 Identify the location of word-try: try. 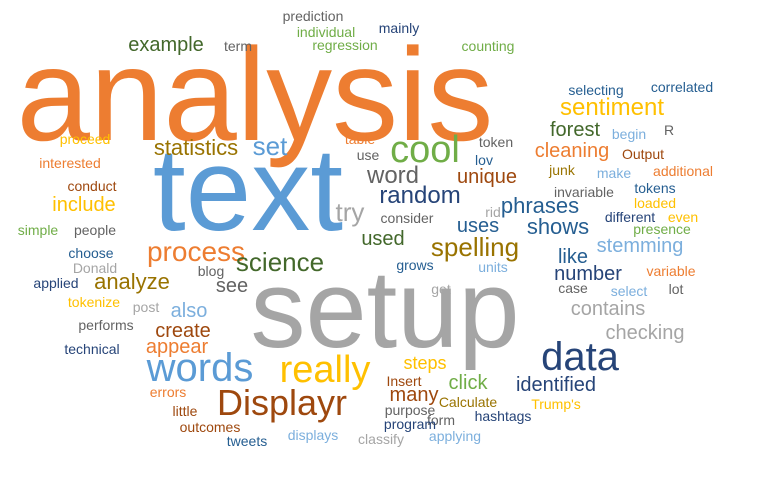
(350, 212).